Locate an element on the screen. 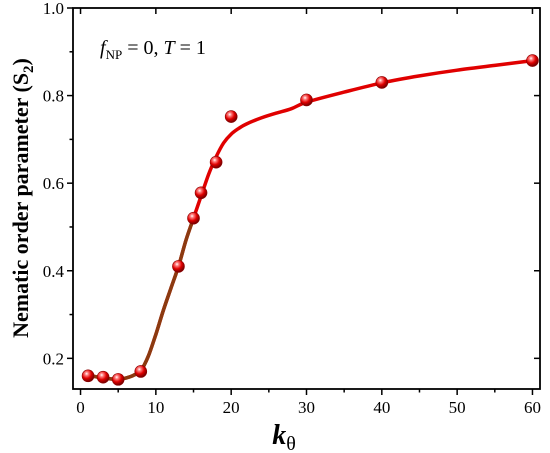 The image size is (550, 453). y-tick-label: 0.2 is located at coordinates (53, 358).